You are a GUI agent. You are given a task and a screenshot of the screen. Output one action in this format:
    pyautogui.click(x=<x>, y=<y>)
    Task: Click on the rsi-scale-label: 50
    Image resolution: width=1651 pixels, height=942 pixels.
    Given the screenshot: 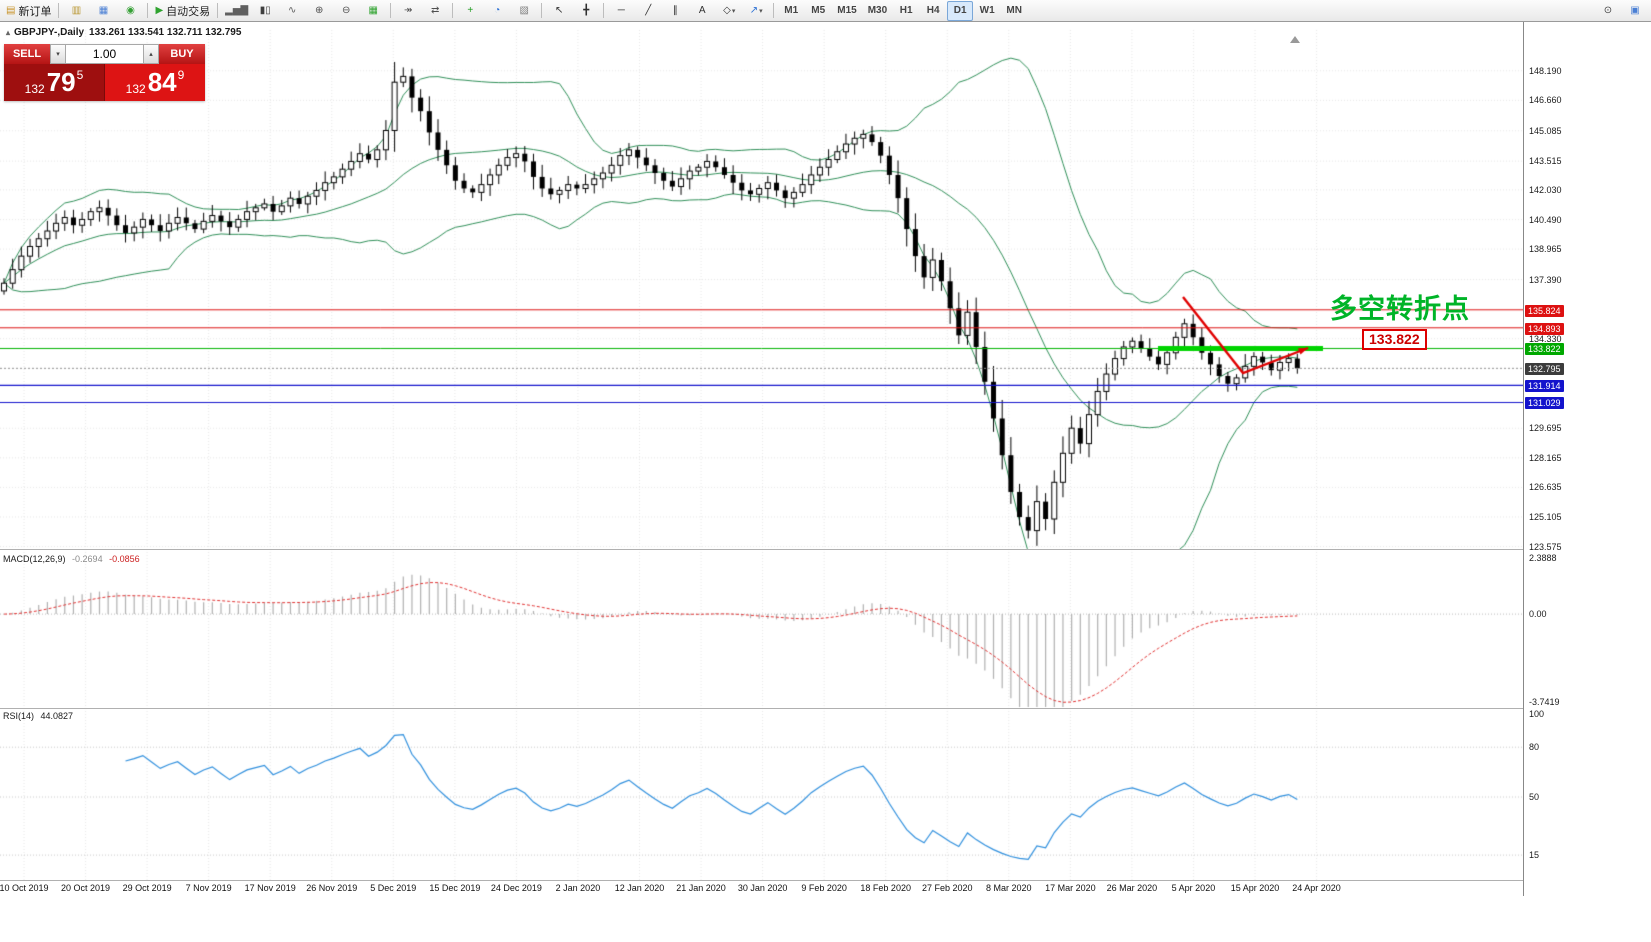 What is the action you would take?
    pyautogui.click(x=1534, y=797)
    